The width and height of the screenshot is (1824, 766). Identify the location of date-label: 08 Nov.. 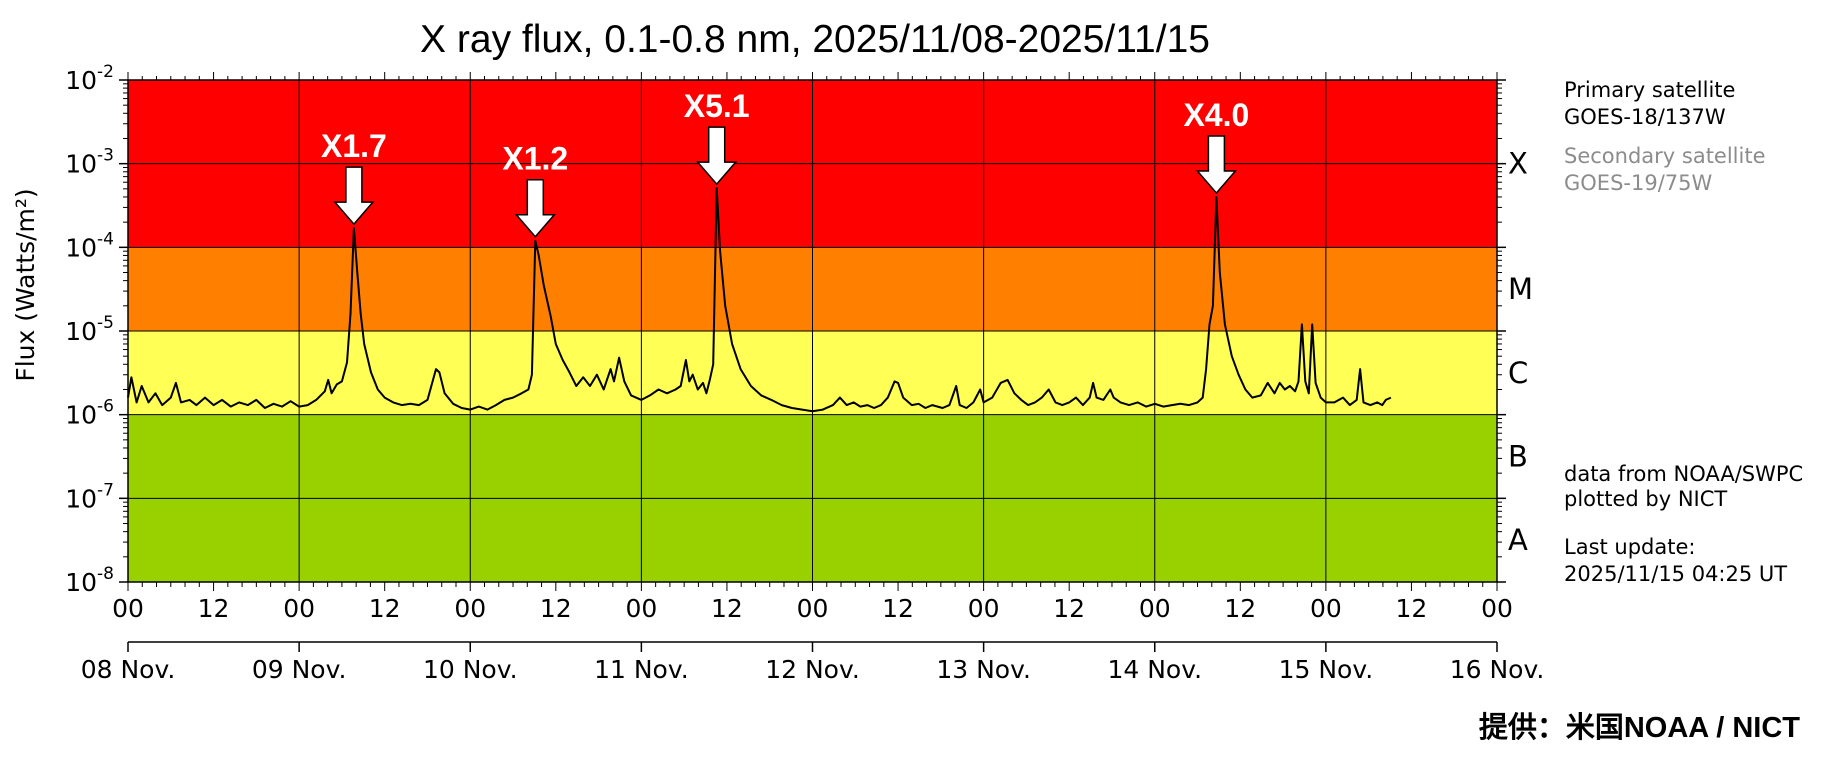
(128, 669).